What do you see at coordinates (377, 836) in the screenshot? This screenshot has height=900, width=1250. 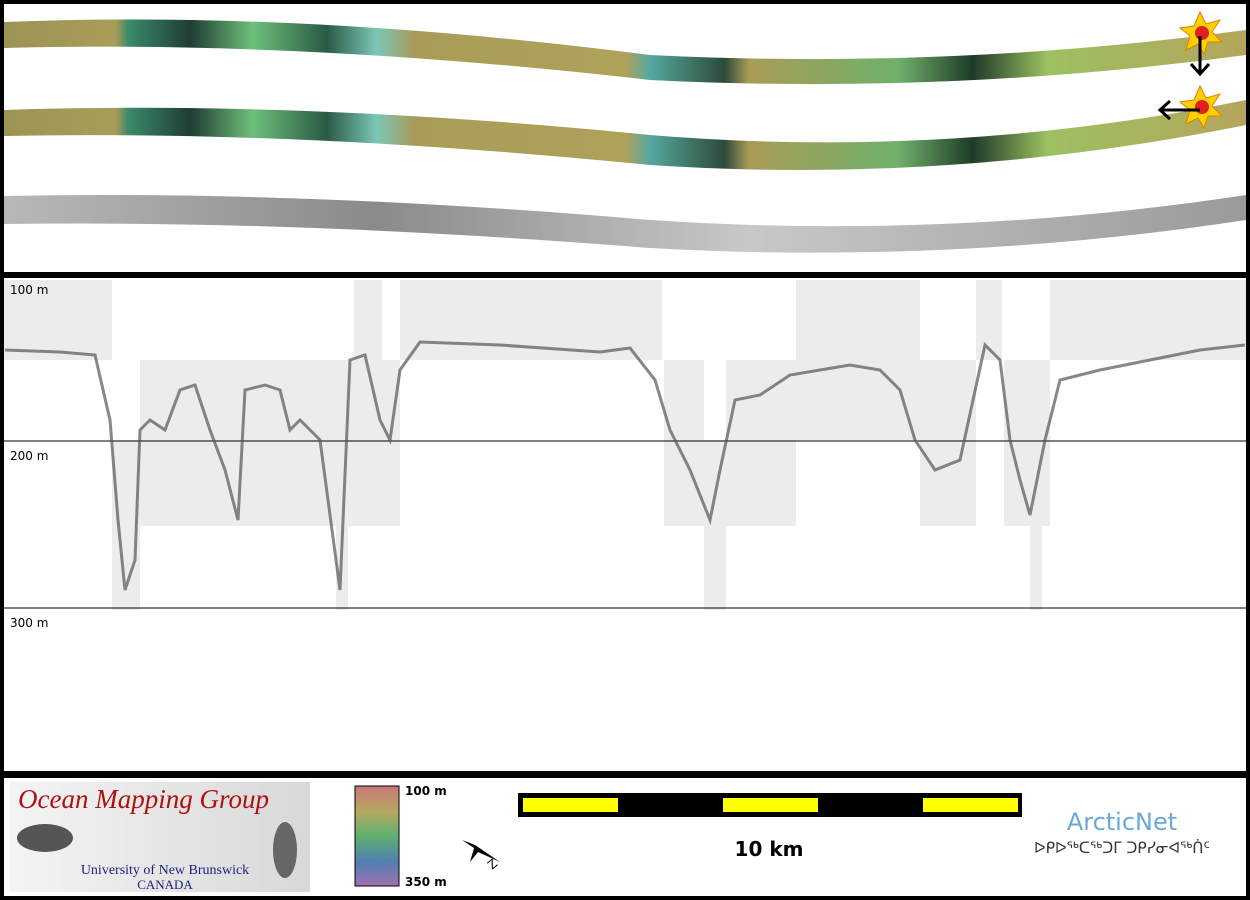 I see `colorbar` at bounding box center [377, 836].